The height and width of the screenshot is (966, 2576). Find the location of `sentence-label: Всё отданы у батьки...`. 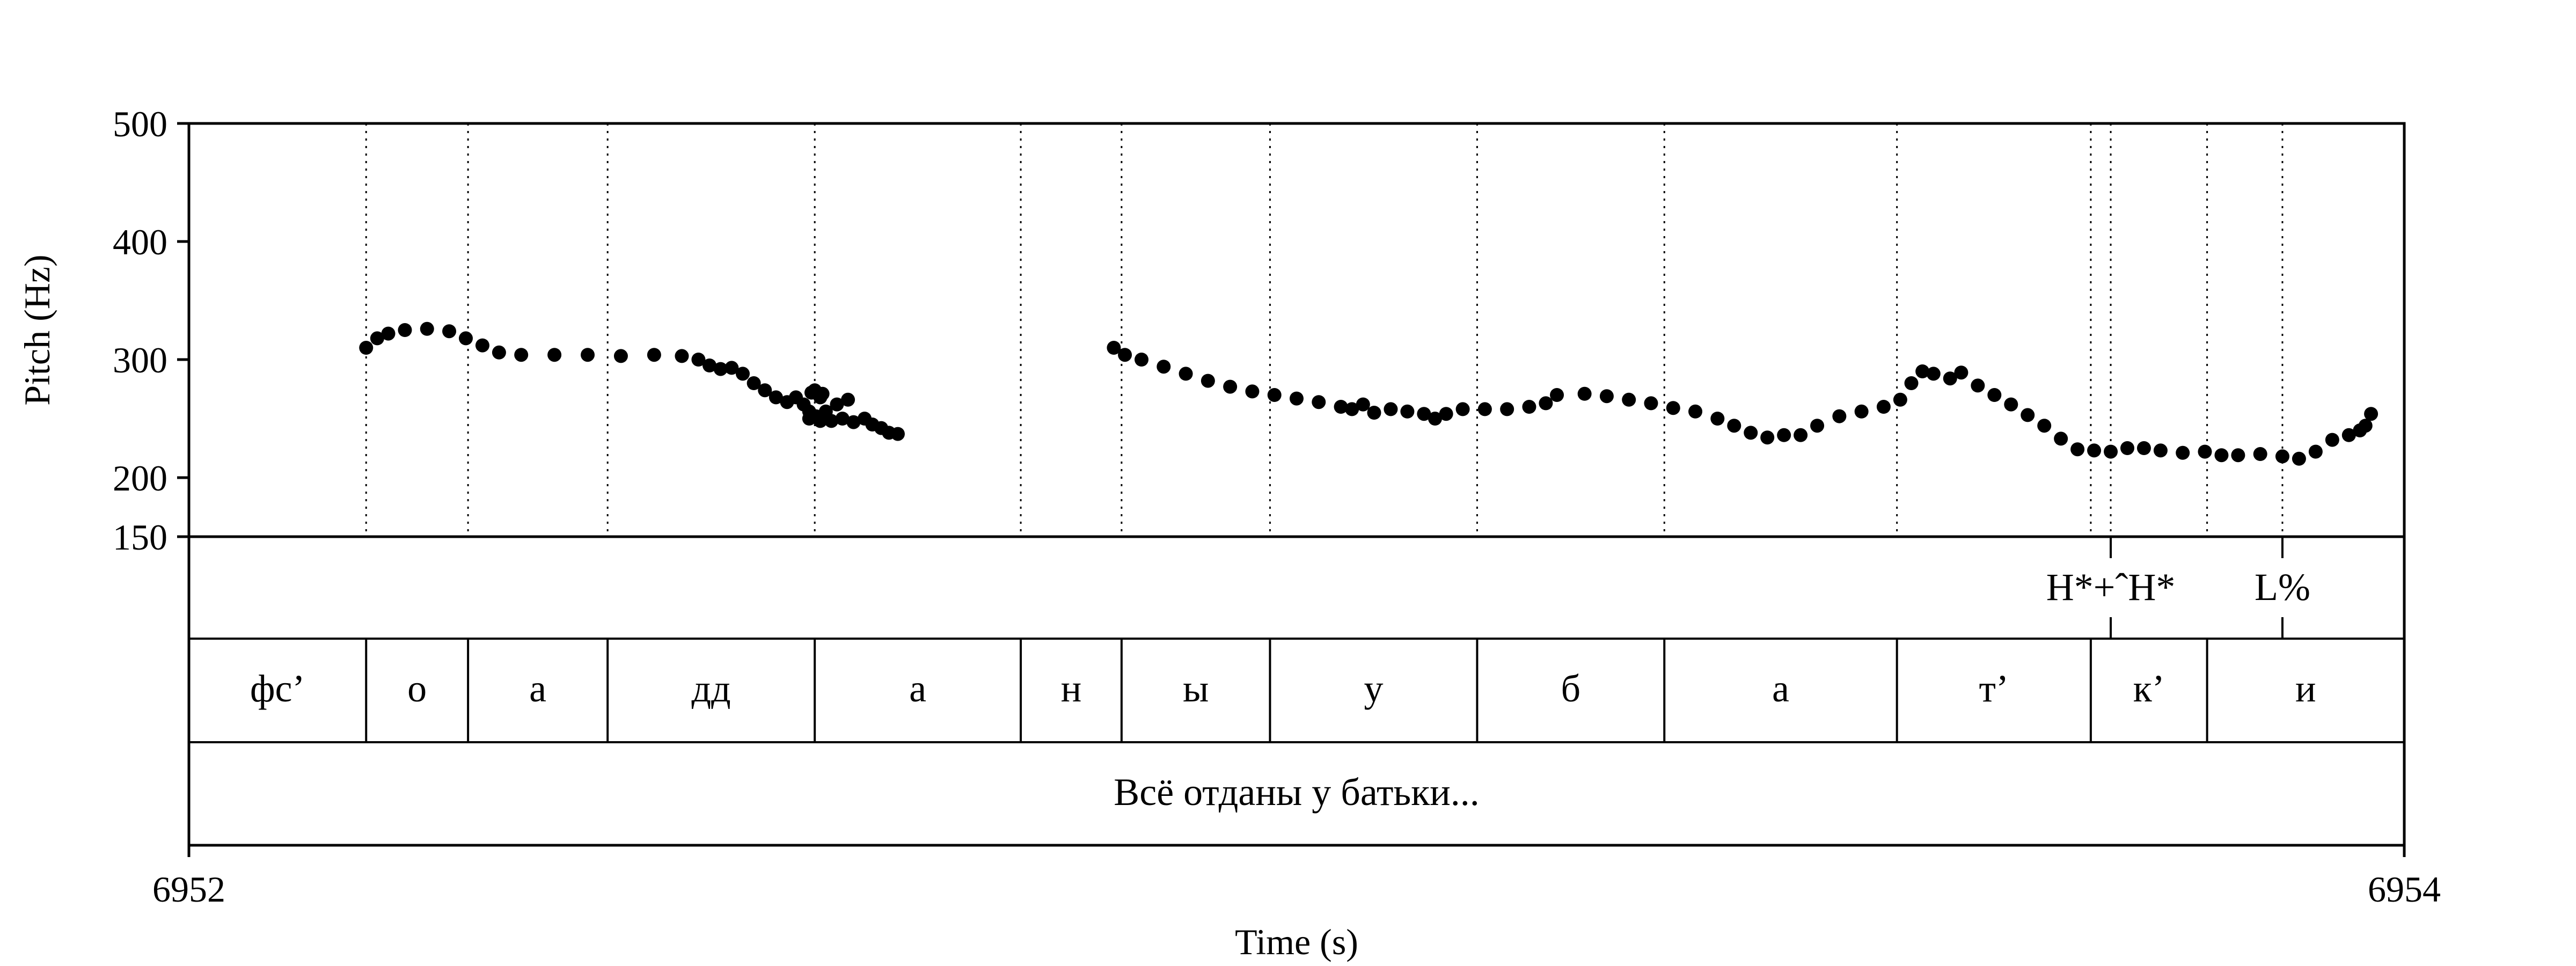

sentence-label: Всё отданы у батьки... is located at coordinates (1297, 792).